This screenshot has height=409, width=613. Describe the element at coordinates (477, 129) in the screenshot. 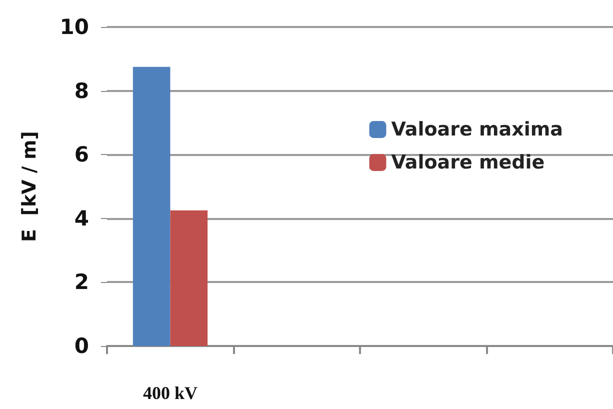

I see `legend-label: Valoare maxima` at that location.